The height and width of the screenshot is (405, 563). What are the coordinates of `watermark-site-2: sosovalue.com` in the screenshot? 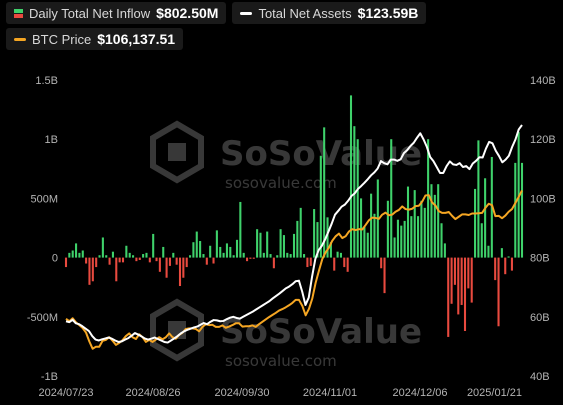 It's located at (281, 361).